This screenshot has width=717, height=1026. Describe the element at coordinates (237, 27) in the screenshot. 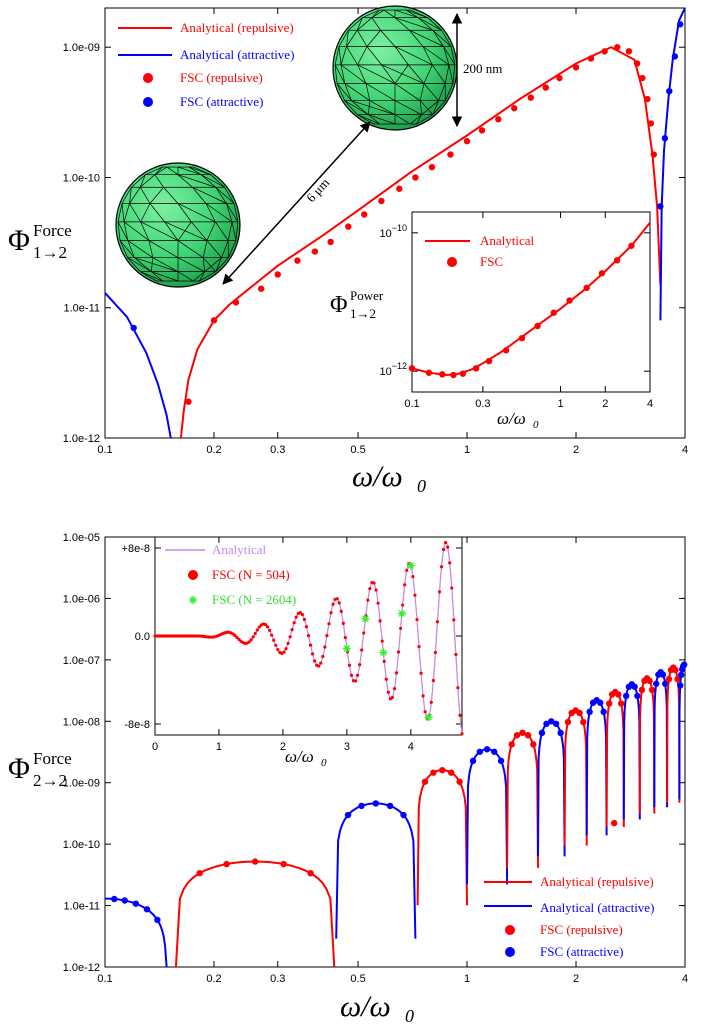

I see `legend-analytical-repulsive: Analytical (repulsive)` at that location.